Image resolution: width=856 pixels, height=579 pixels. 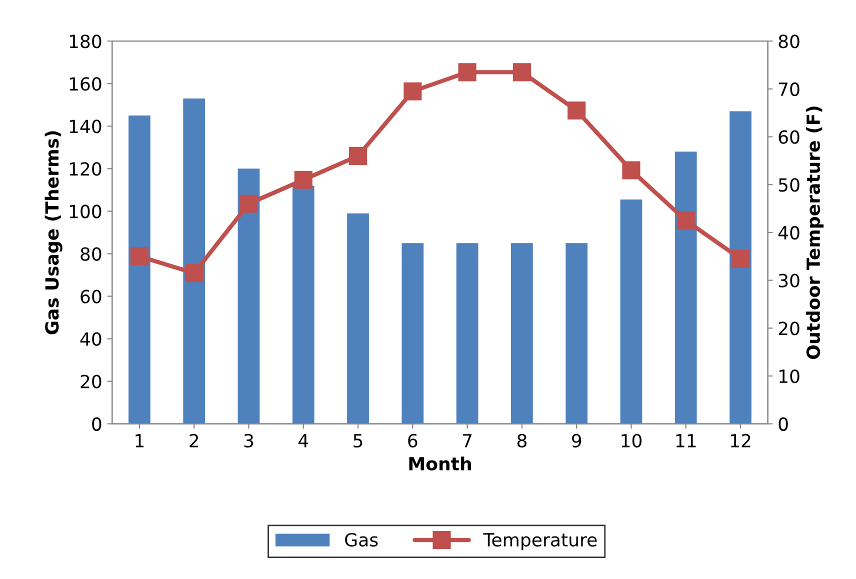 What do you see at coordinates (789, 281) in the screenshot?
I see `y2-tick-label: 30` at bounding box center [789, 281].